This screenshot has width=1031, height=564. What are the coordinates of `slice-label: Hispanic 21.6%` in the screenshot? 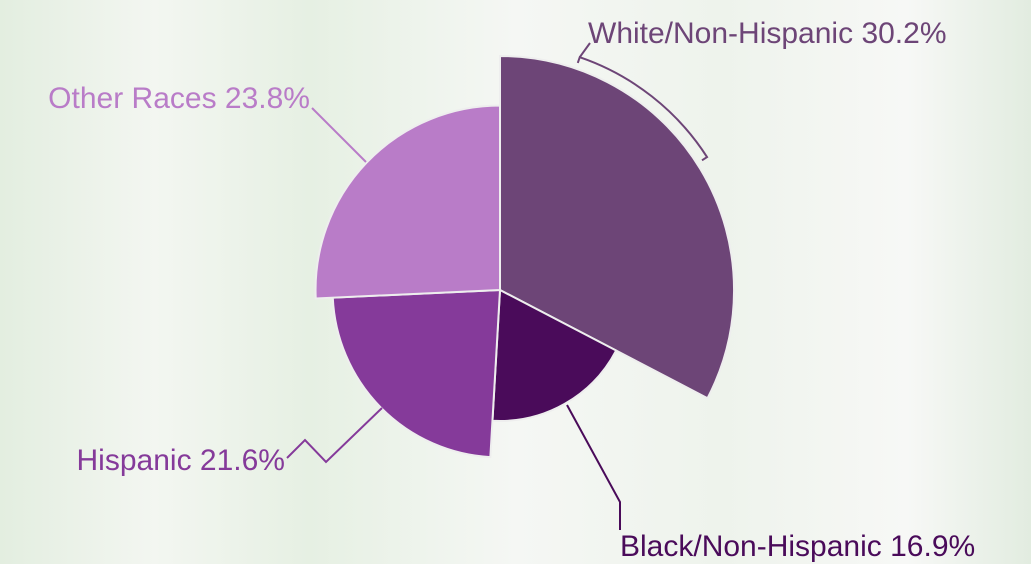 It's located at (181, 460).